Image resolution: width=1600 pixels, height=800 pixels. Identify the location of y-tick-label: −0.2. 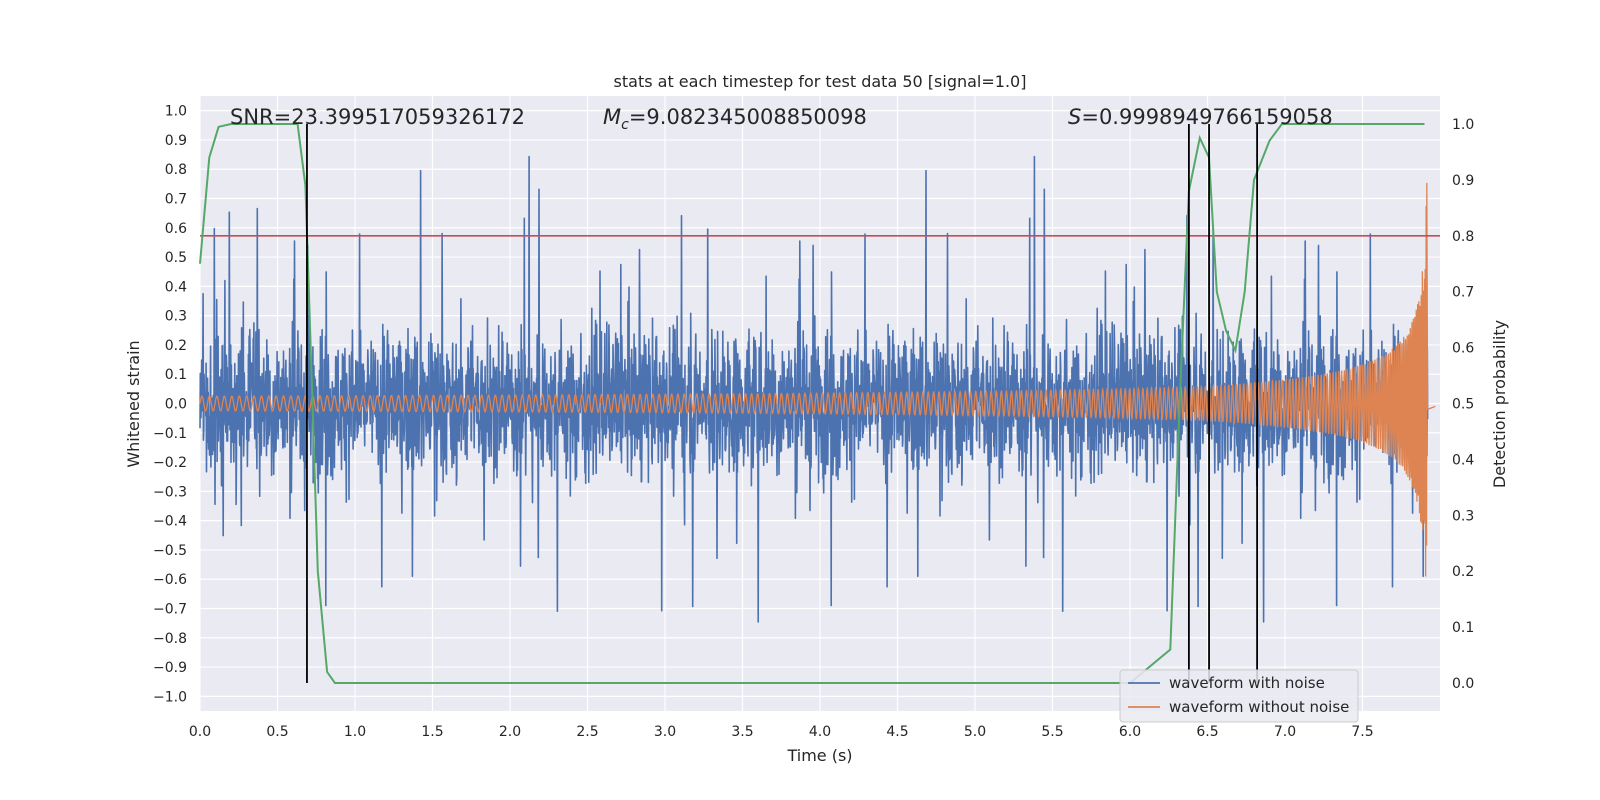
(170, 463).